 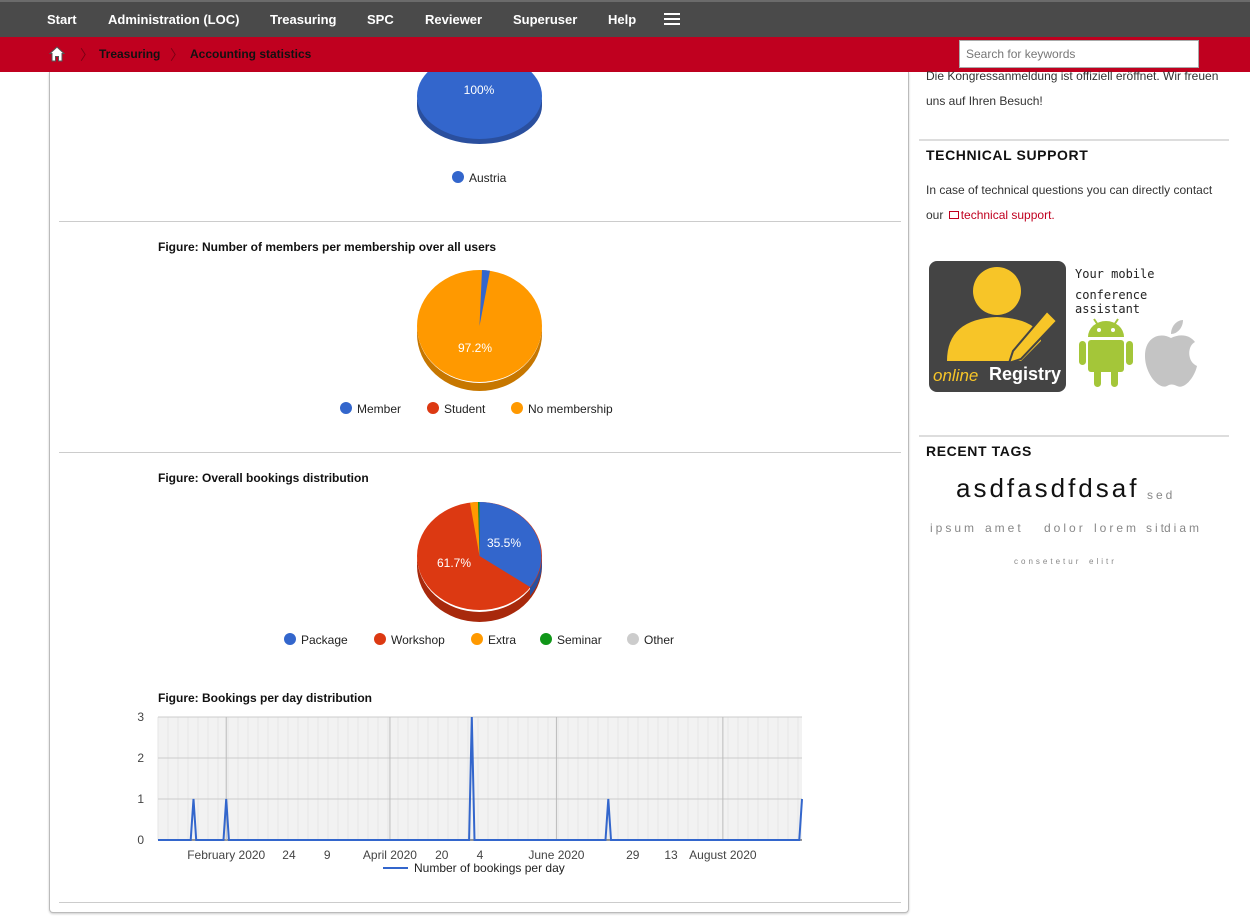 What do you see at coordinates (489, 868) in the screenshot?
I see `legend-label-bookings: Number of bookings per day` at bounding box center [489, 868].